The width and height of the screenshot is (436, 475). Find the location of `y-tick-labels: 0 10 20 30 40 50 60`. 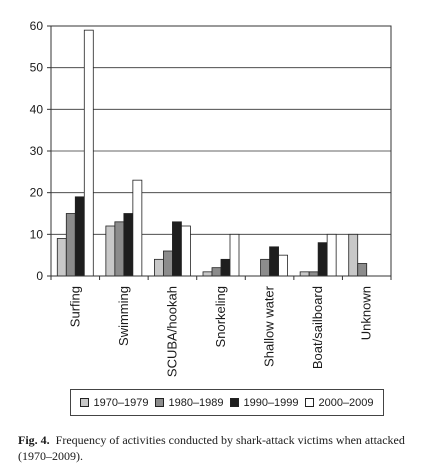

y-tick-labels: 0 10 20 30 40 50 60 is located at coordinates (37, 151).